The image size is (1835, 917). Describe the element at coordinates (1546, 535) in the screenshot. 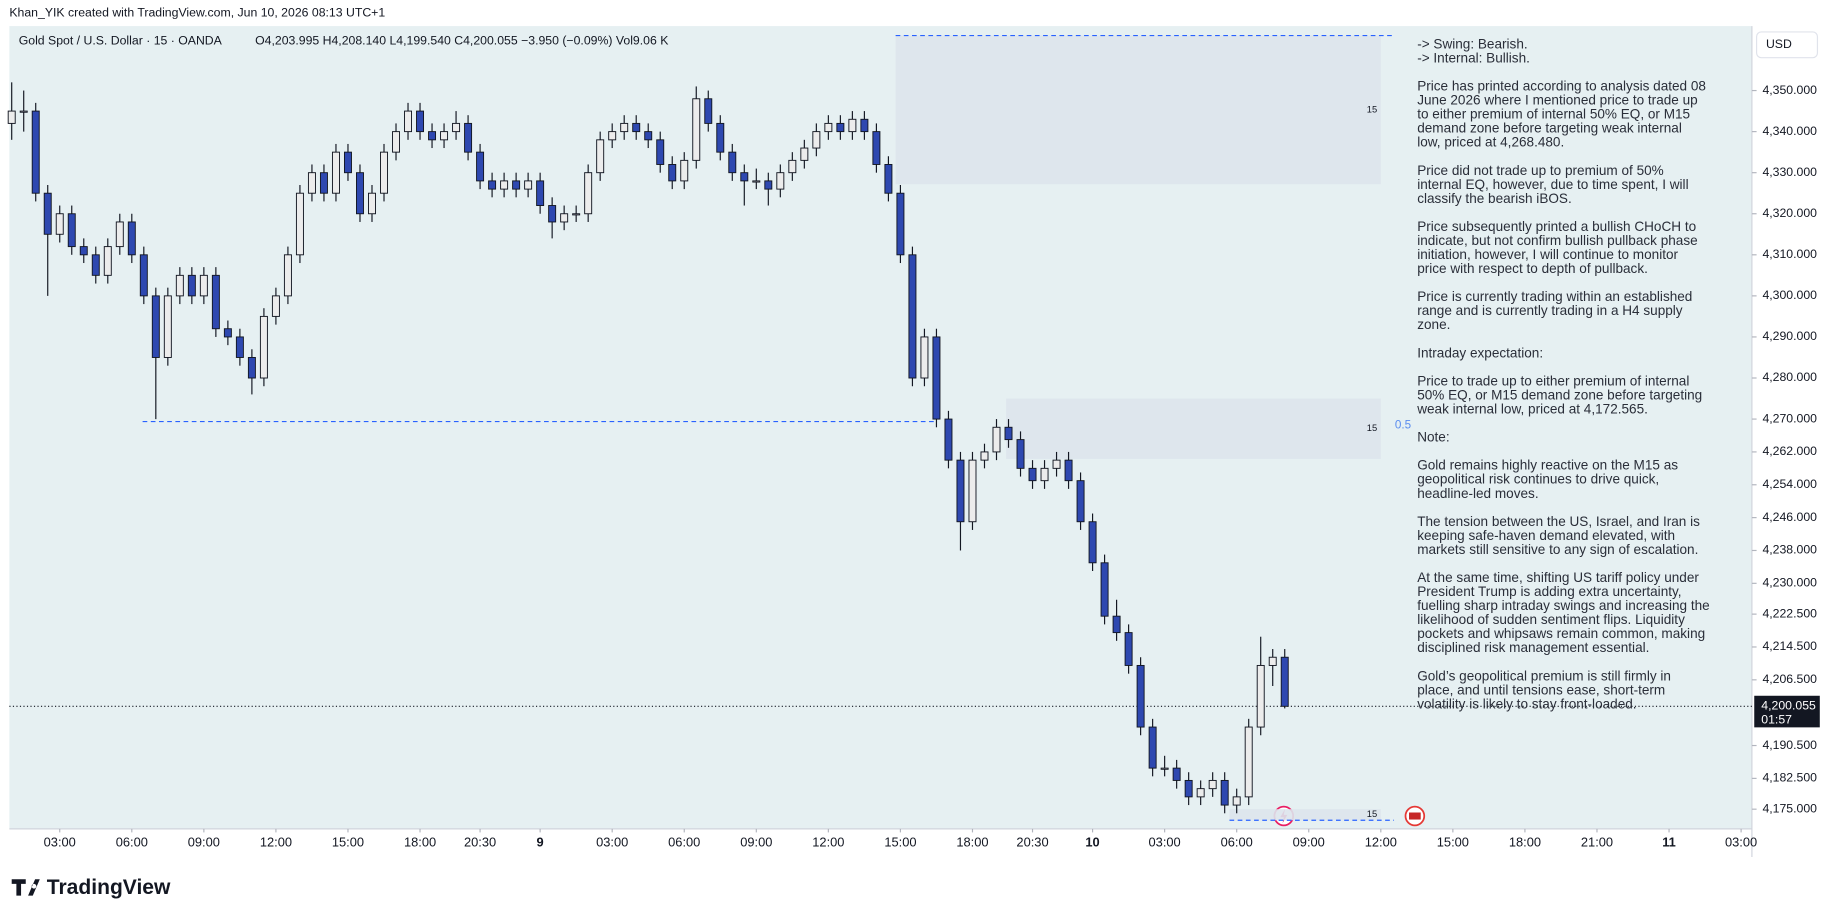

I see `note-line: keeping safe-haven demand elevated, with` at that location.